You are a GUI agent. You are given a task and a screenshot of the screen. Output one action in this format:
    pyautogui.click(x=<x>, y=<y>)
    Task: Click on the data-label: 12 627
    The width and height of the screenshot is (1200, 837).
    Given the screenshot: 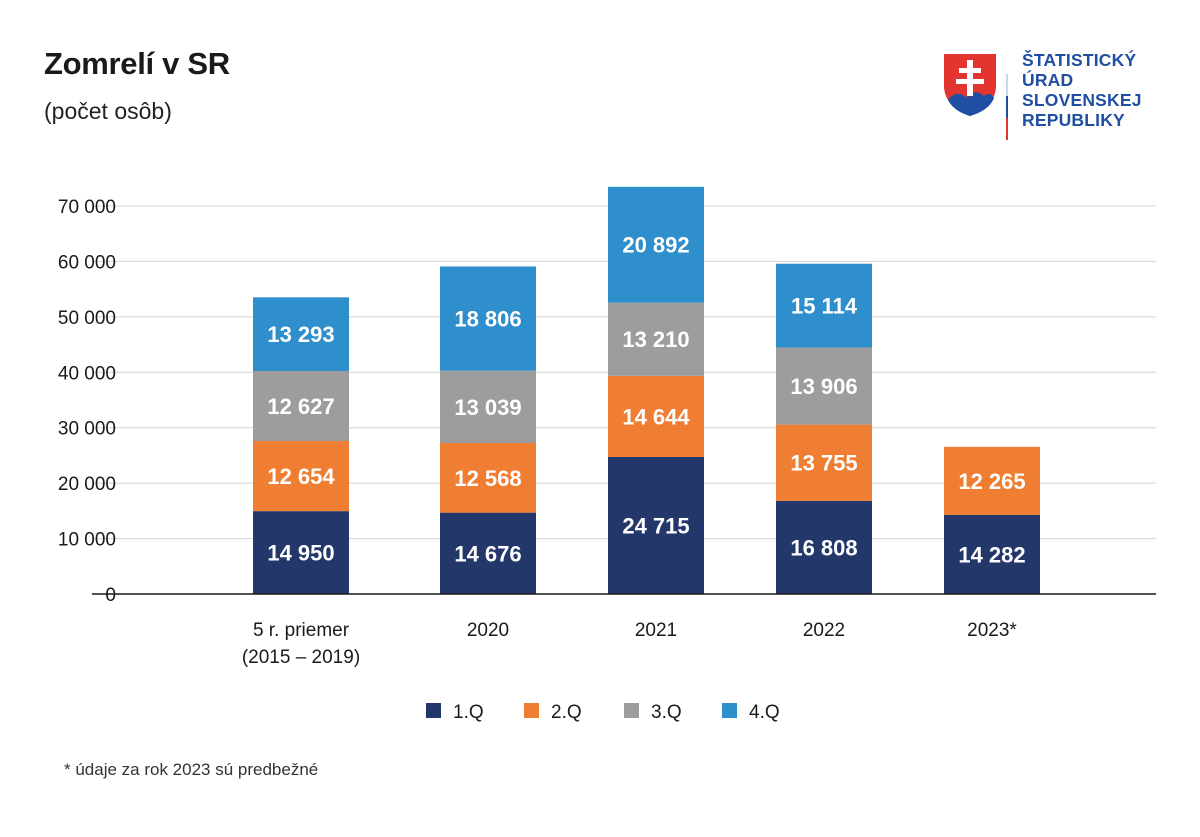 What is the action you would take?
    pyautogui.click(x=300, y=406)
    